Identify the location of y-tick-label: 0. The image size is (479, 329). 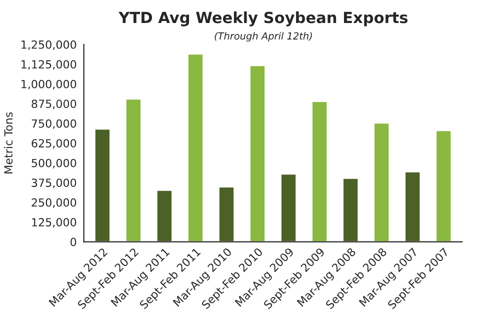
(73, 242).